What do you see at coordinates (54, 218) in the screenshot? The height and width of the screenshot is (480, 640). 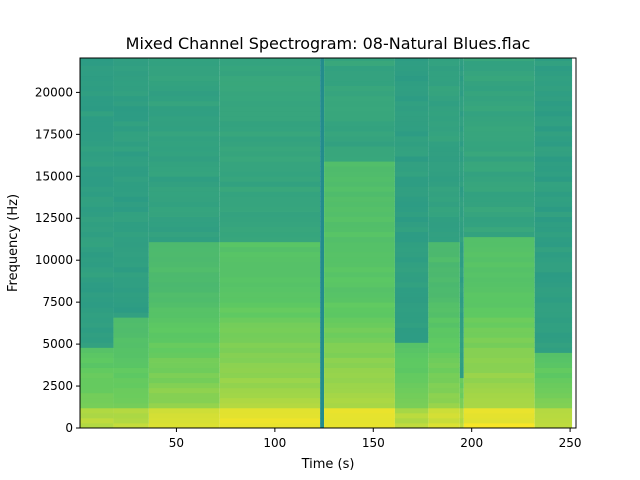 I see `y-tick-label: 12500` at bounding box center [54, 218].